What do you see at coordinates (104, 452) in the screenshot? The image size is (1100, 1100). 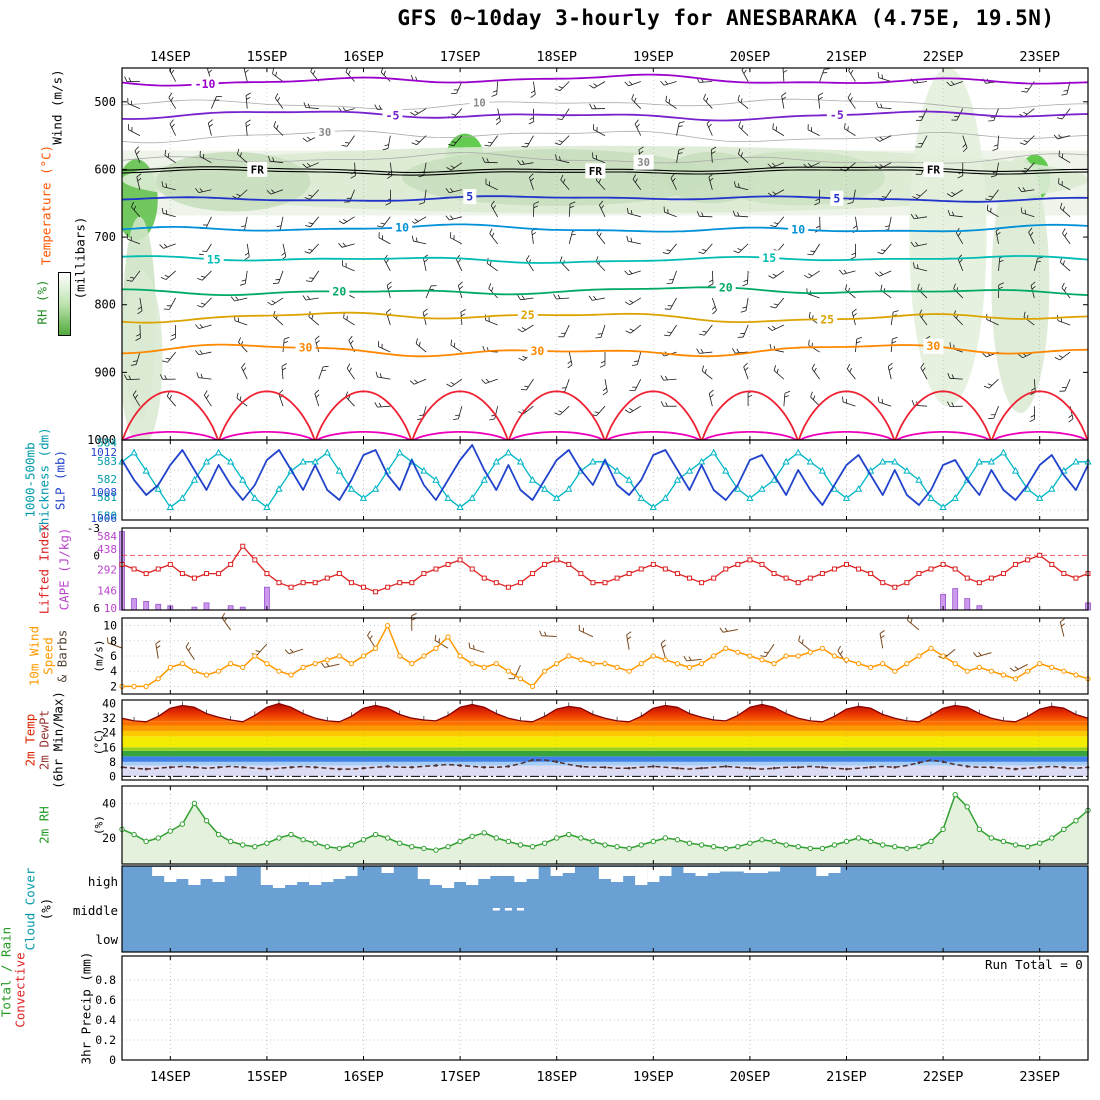 I see `tick-label: 1012` at bounding box center [104, 452].